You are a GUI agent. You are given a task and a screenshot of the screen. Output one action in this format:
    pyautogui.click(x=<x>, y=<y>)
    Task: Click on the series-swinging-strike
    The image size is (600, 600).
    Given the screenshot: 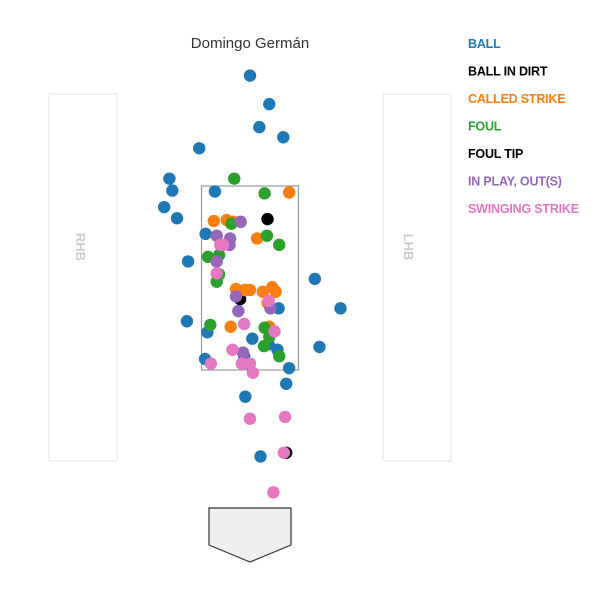 What is the action you would take?
    pyautogui.click(x=248, y=368)
    